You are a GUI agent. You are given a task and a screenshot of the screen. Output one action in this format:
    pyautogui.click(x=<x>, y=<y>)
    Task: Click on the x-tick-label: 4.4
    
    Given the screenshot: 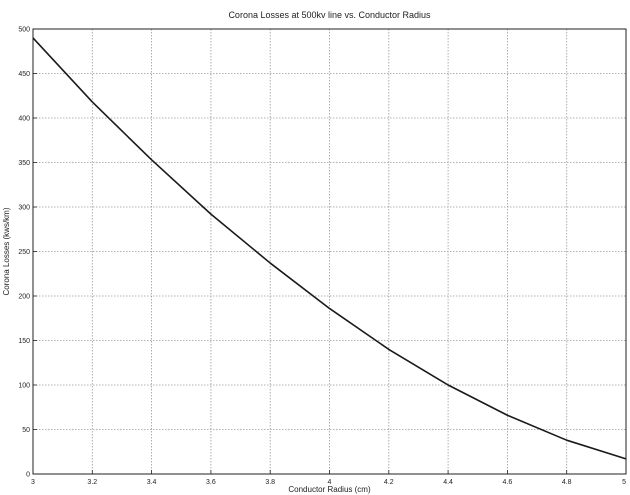 What is the action you would take?
    pyautogui.click(x=448, y=482)
    